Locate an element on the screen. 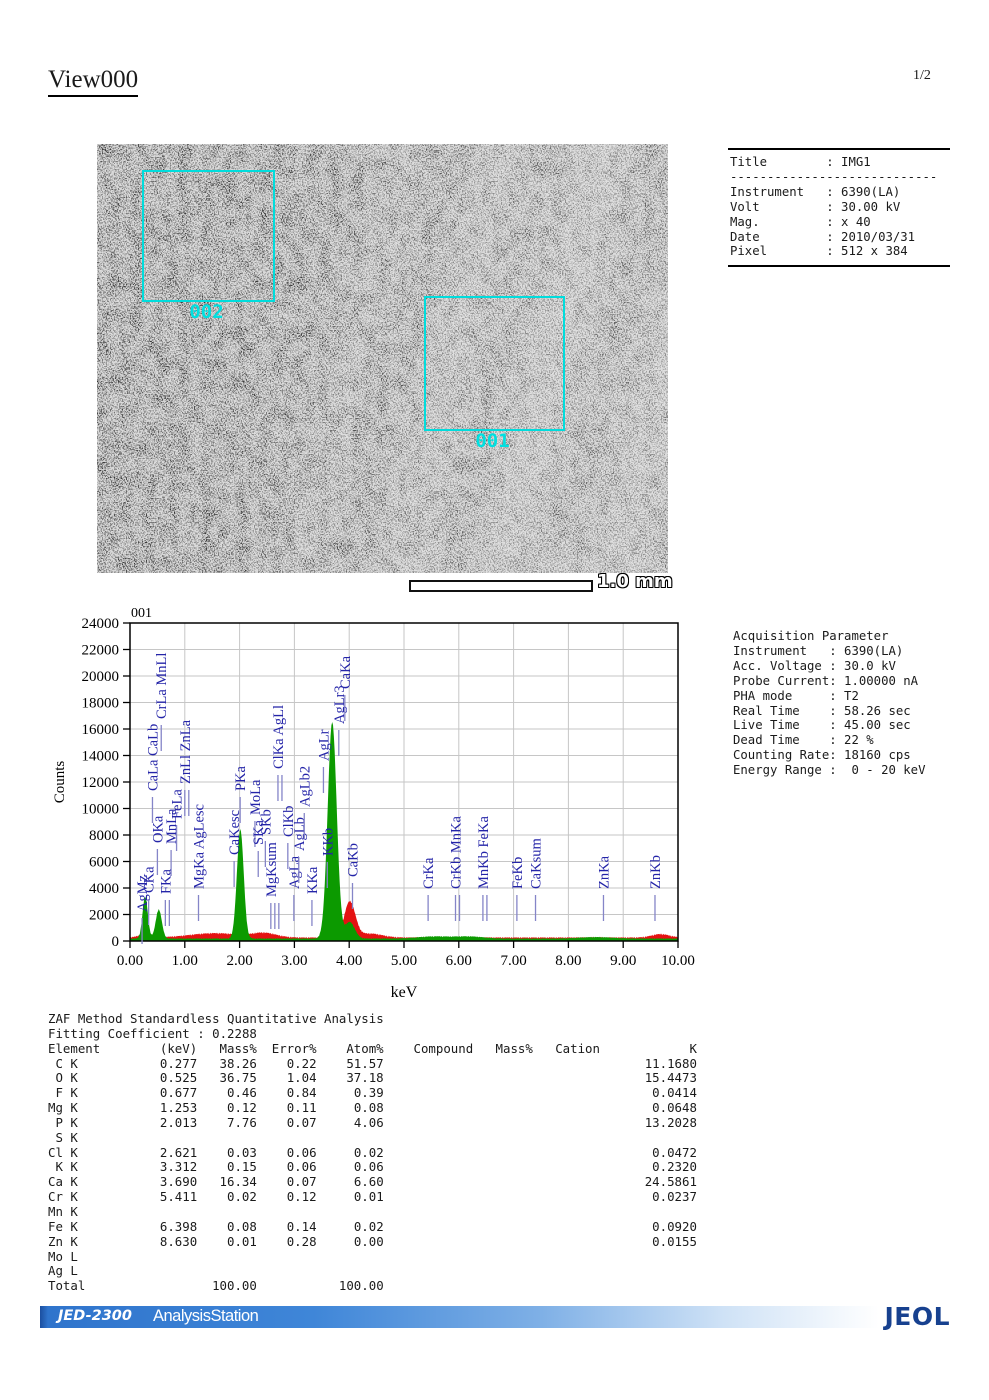 The height and width of the screenshot is (1400, 989). zaf-cell: 4.06 is located at coordinates (368, 1122).